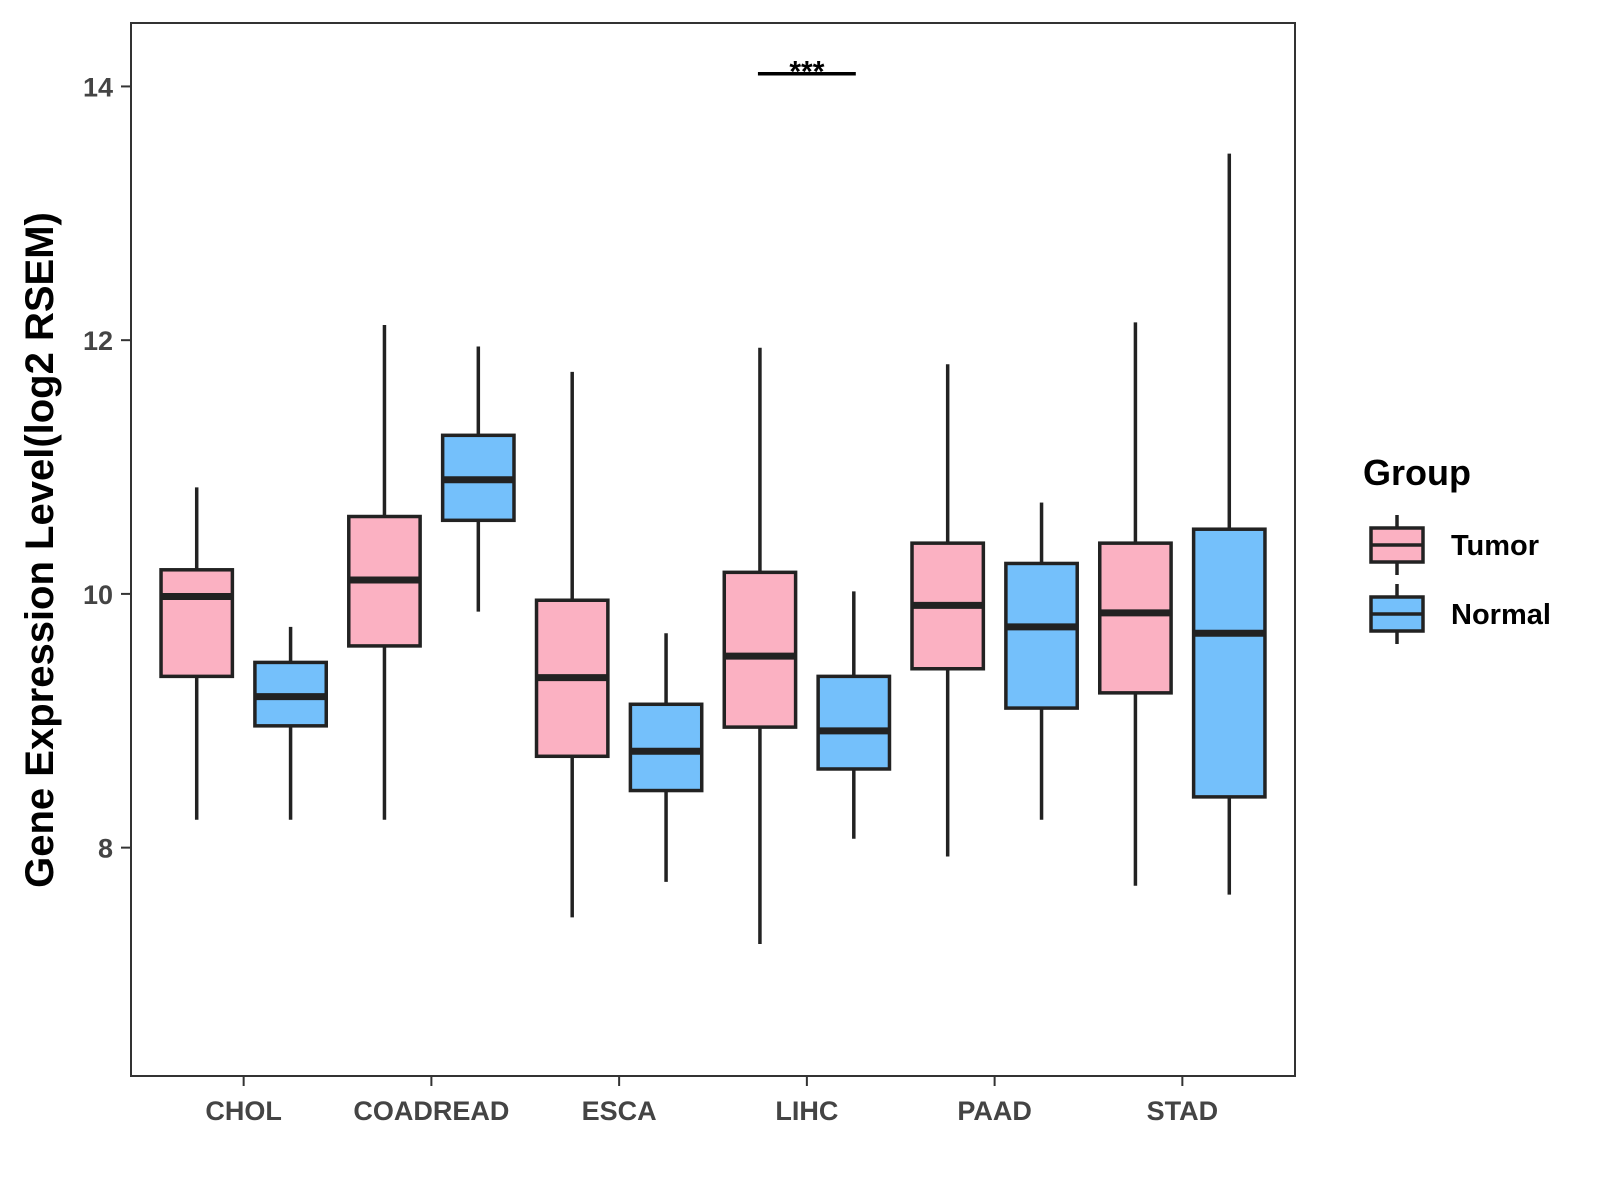 The height and width of the screenshot is (1200, 1600). I want to click on x-tick-label-stad: STAD, so click(1183, 1111).